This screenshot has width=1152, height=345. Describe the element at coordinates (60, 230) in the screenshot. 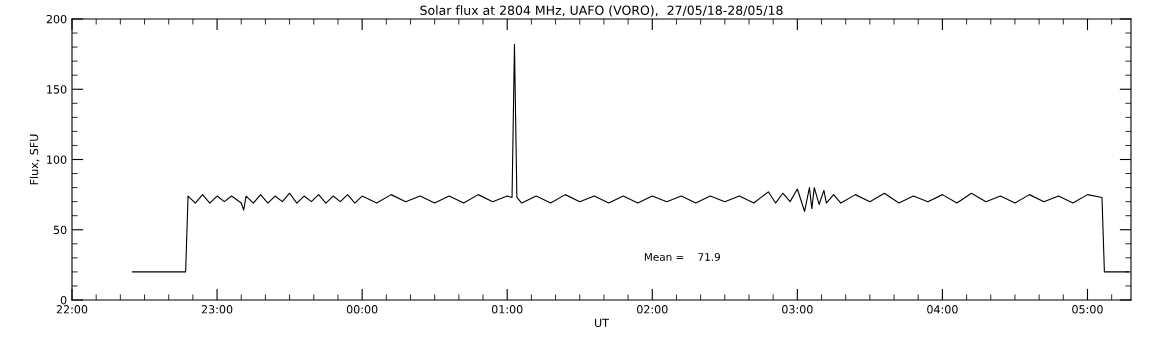

I see `y-tick-label: 50` at that location.